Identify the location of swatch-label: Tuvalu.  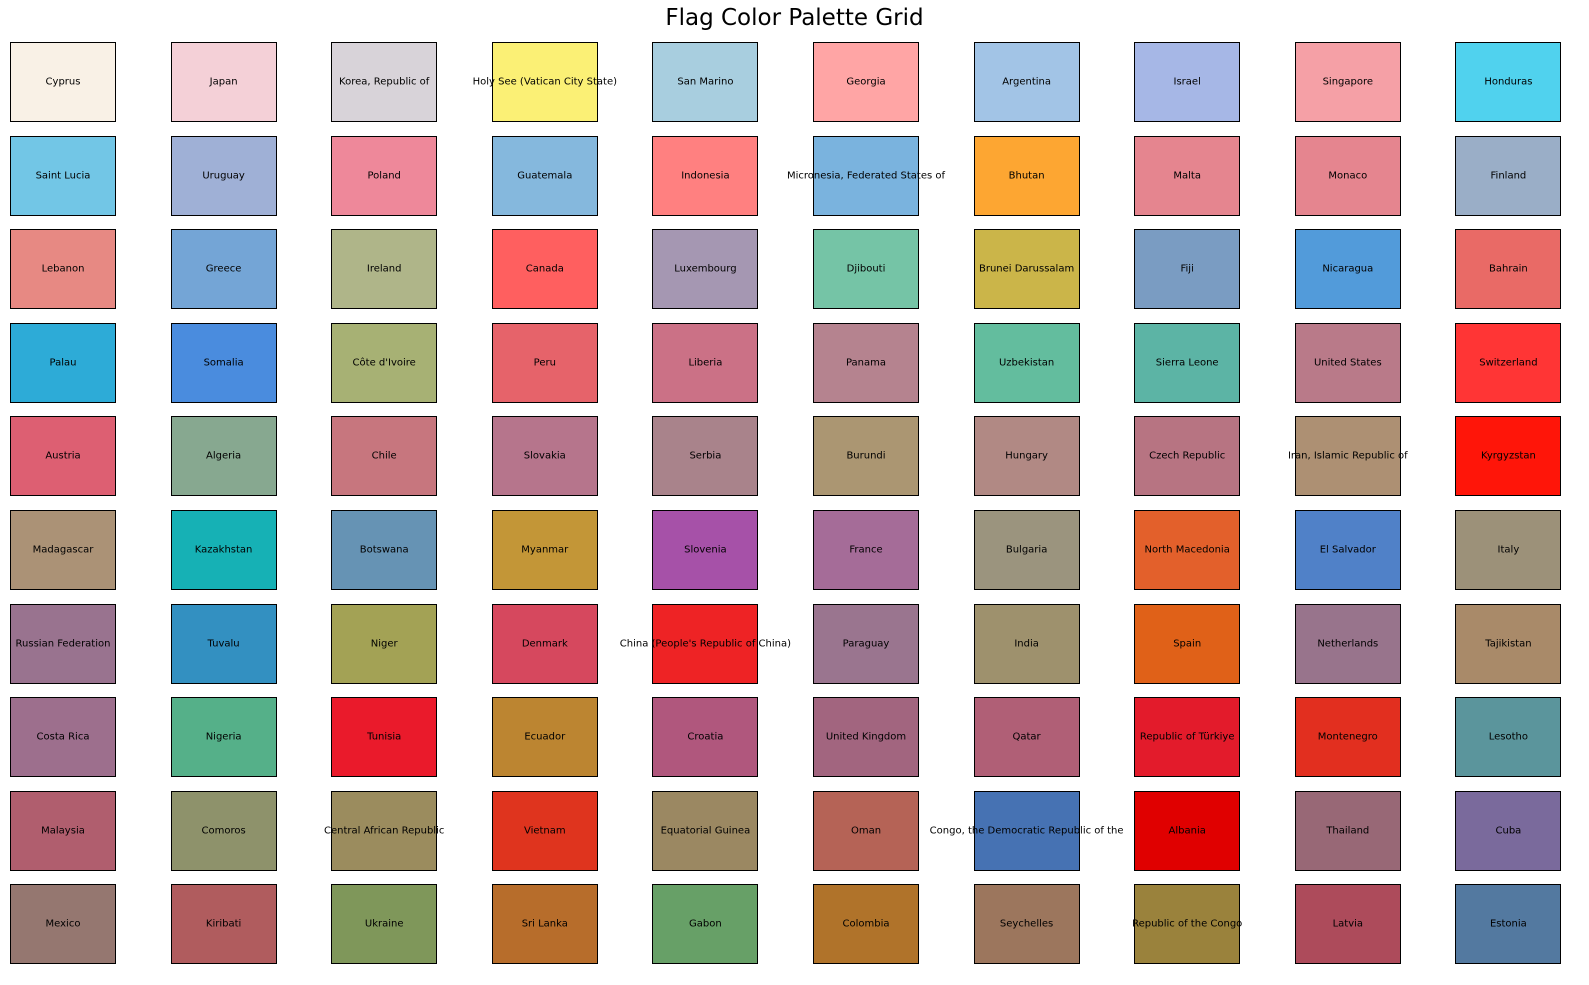
(223, 644).